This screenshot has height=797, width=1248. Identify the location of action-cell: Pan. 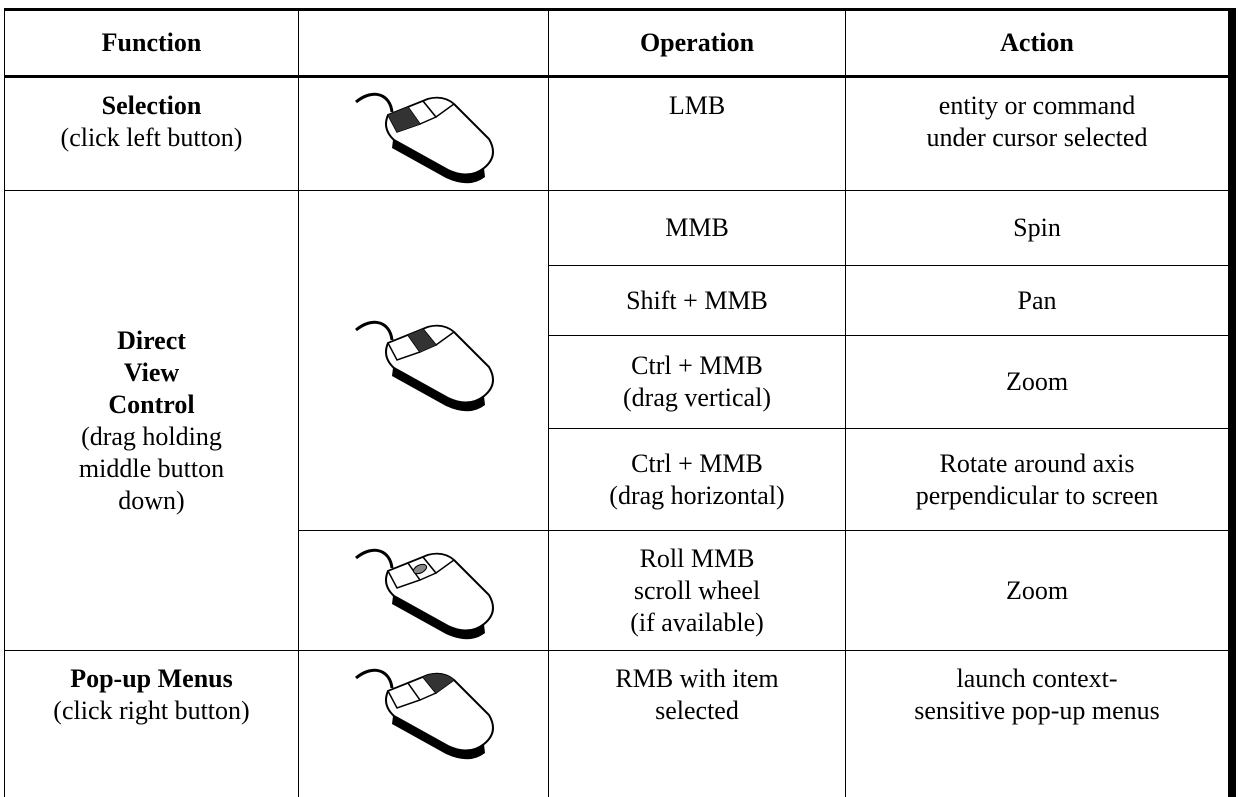
(1037, 300).